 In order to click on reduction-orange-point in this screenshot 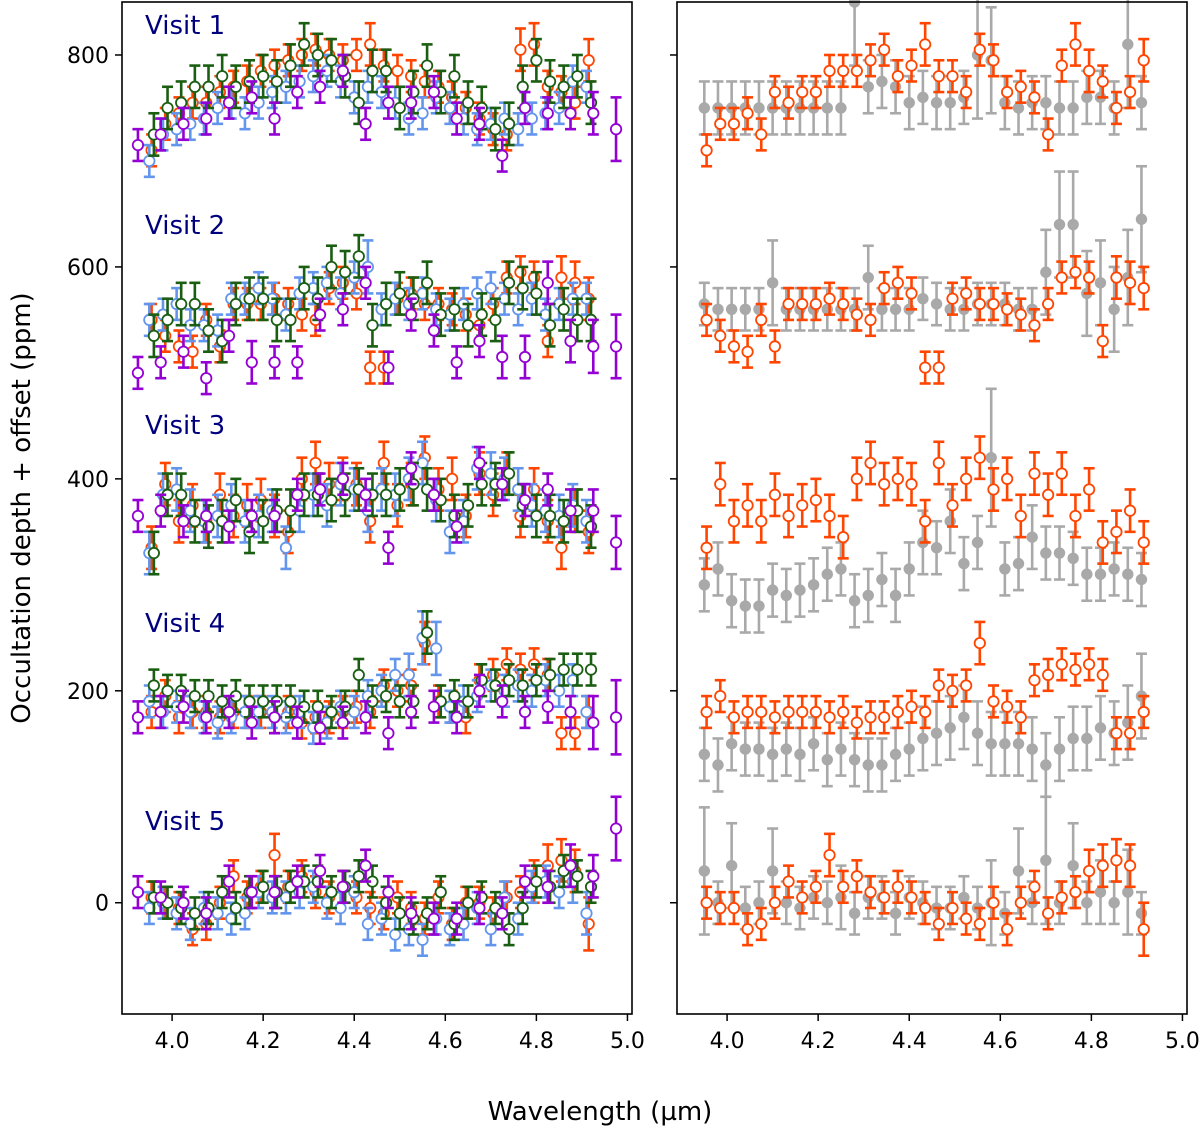, I will do `click(370, 367)`.